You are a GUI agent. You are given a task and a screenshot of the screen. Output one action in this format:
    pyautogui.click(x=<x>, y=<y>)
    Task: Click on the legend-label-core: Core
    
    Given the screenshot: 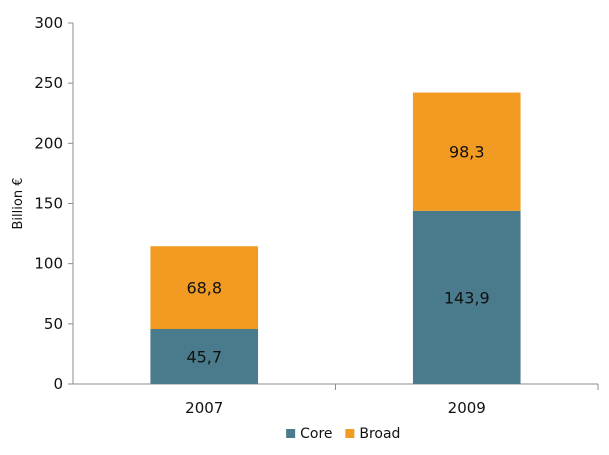 What is the action you would take?
    pyautogui.click(x=316, y=434)
    